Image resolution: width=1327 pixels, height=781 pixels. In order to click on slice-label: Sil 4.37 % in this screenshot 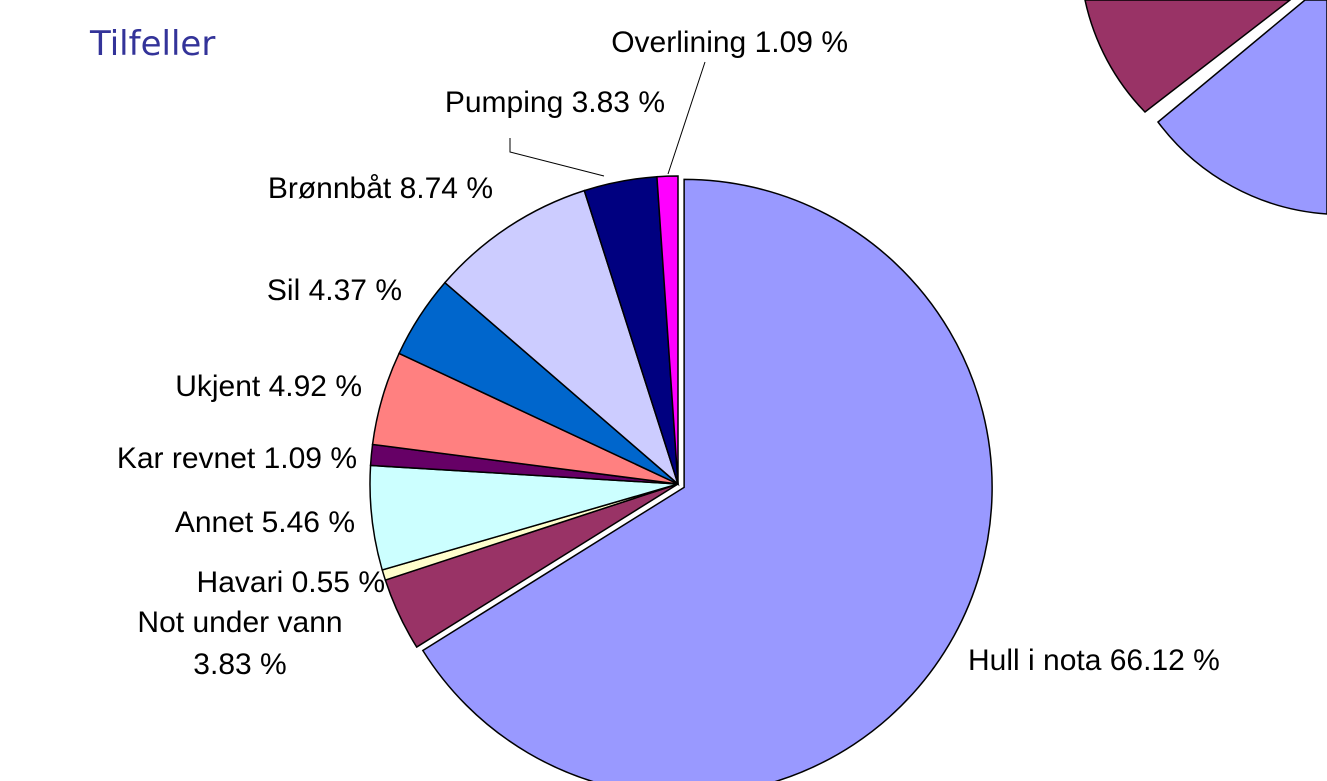, I will do `click(334, 290)`.